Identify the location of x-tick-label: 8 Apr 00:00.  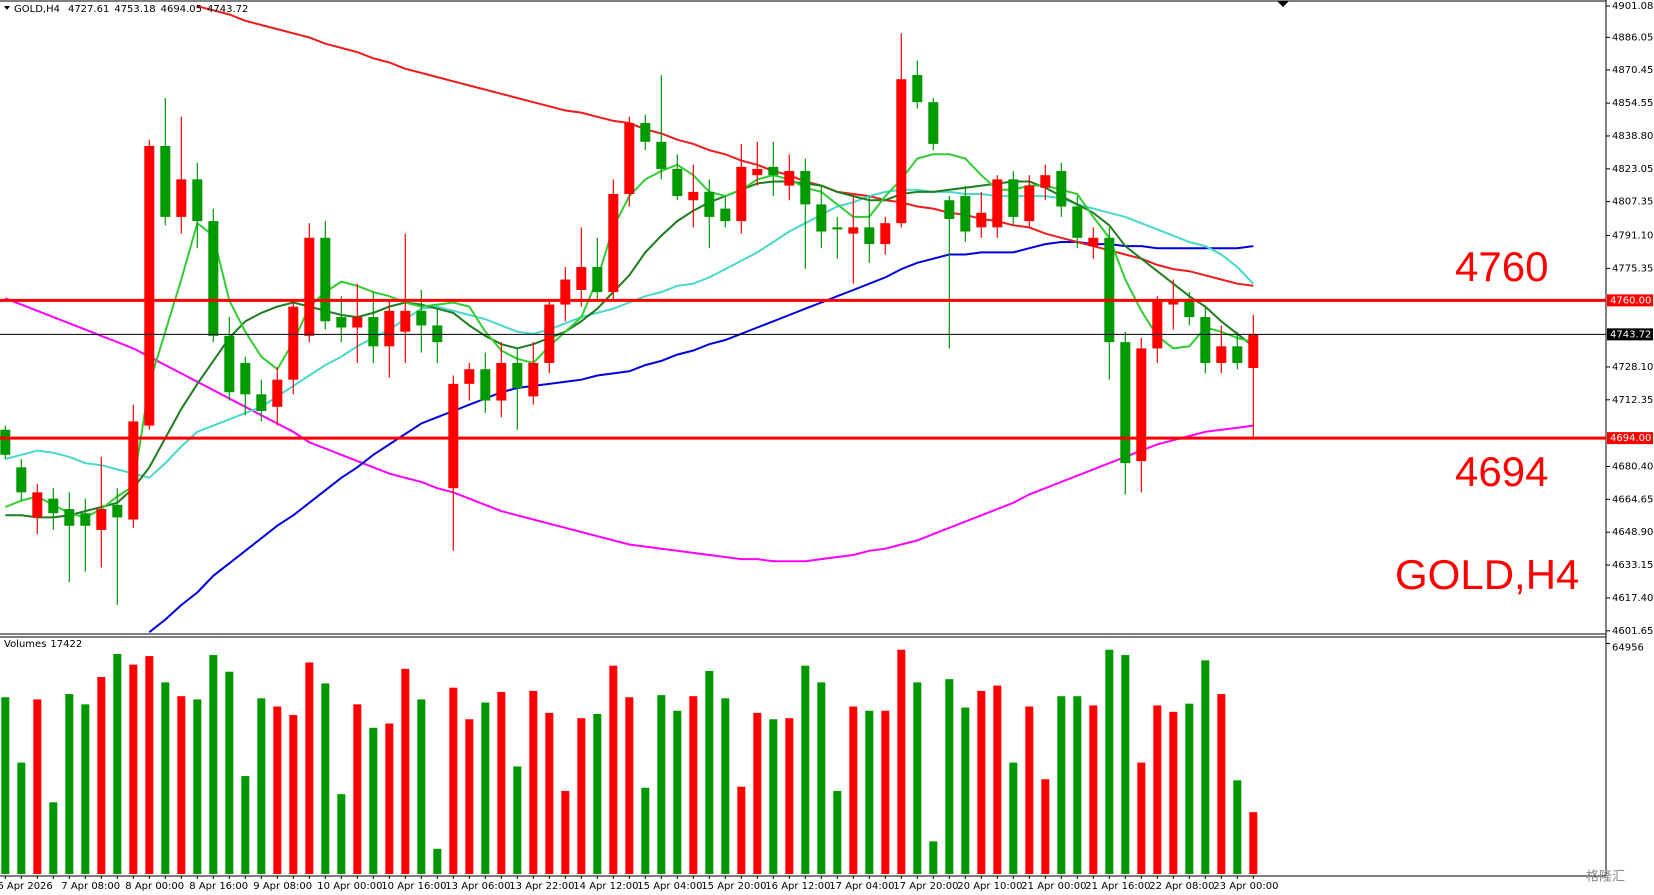
(154, 886).